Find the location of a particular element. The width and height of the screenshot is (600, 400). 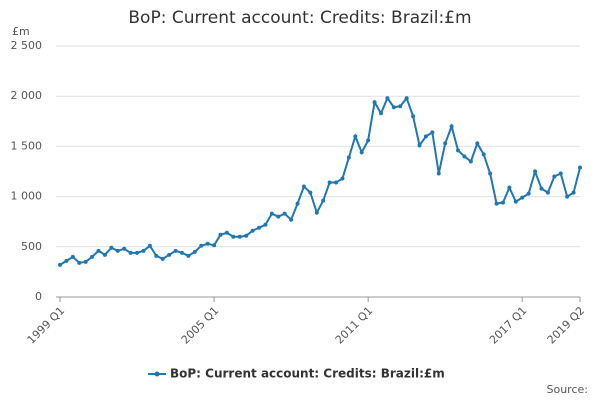

chart-title: BoP: Current account: Credits: Brazil:£m is located at coordinates (299, 18).